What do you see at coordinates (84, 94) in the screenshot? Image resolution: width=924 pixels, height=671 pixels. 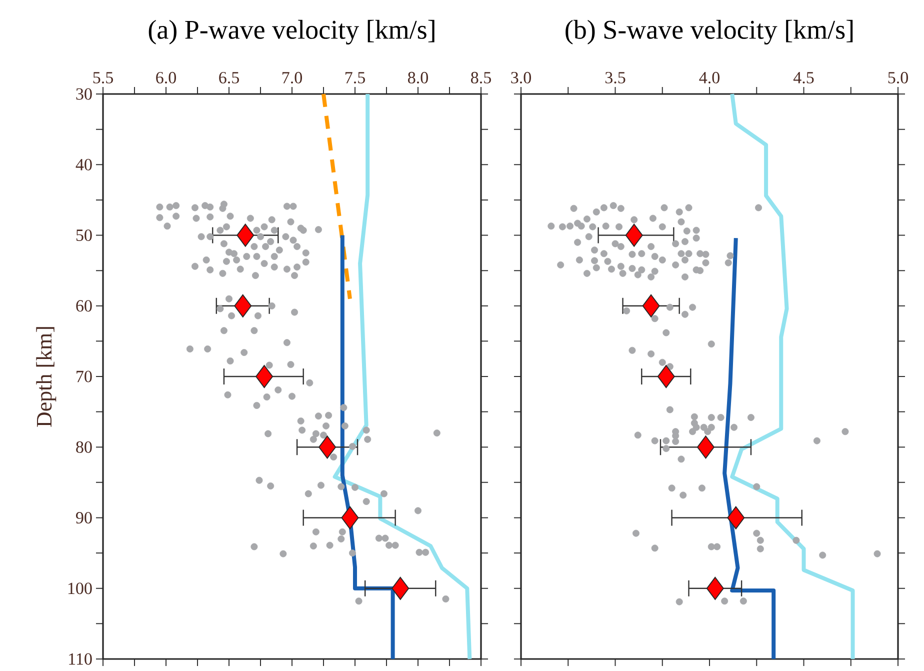 I see `y-tick-label: 30` at bounding box center [84, 94].